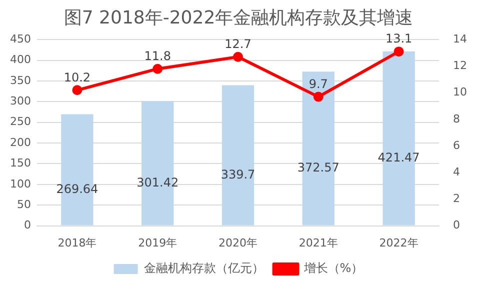 The image size is (481, 289). Describe the element at coordinates (399, 157) in the screenshot. I see `data-label: 421.47` at that location.